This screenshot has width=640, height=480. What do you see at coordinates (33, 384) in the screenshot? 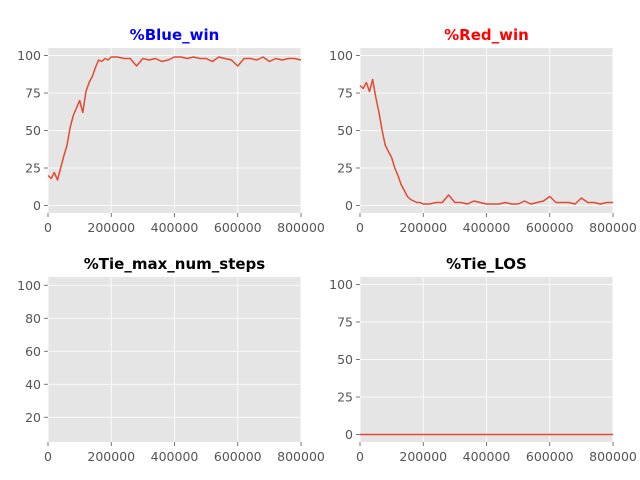
I see `y-tick-label: 40` at bounding box center [33, 384].